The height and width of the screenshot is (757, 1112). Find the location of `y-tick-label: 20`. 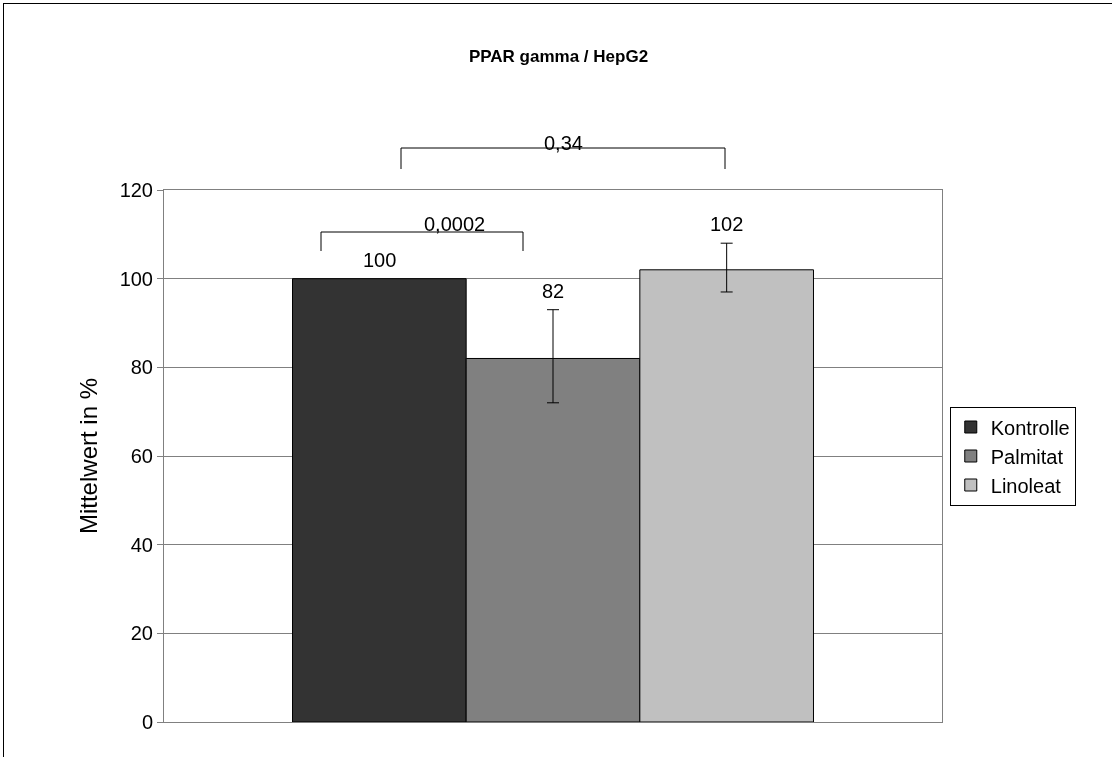

y-tick-label: 20 is located at coordinates (141, 633).